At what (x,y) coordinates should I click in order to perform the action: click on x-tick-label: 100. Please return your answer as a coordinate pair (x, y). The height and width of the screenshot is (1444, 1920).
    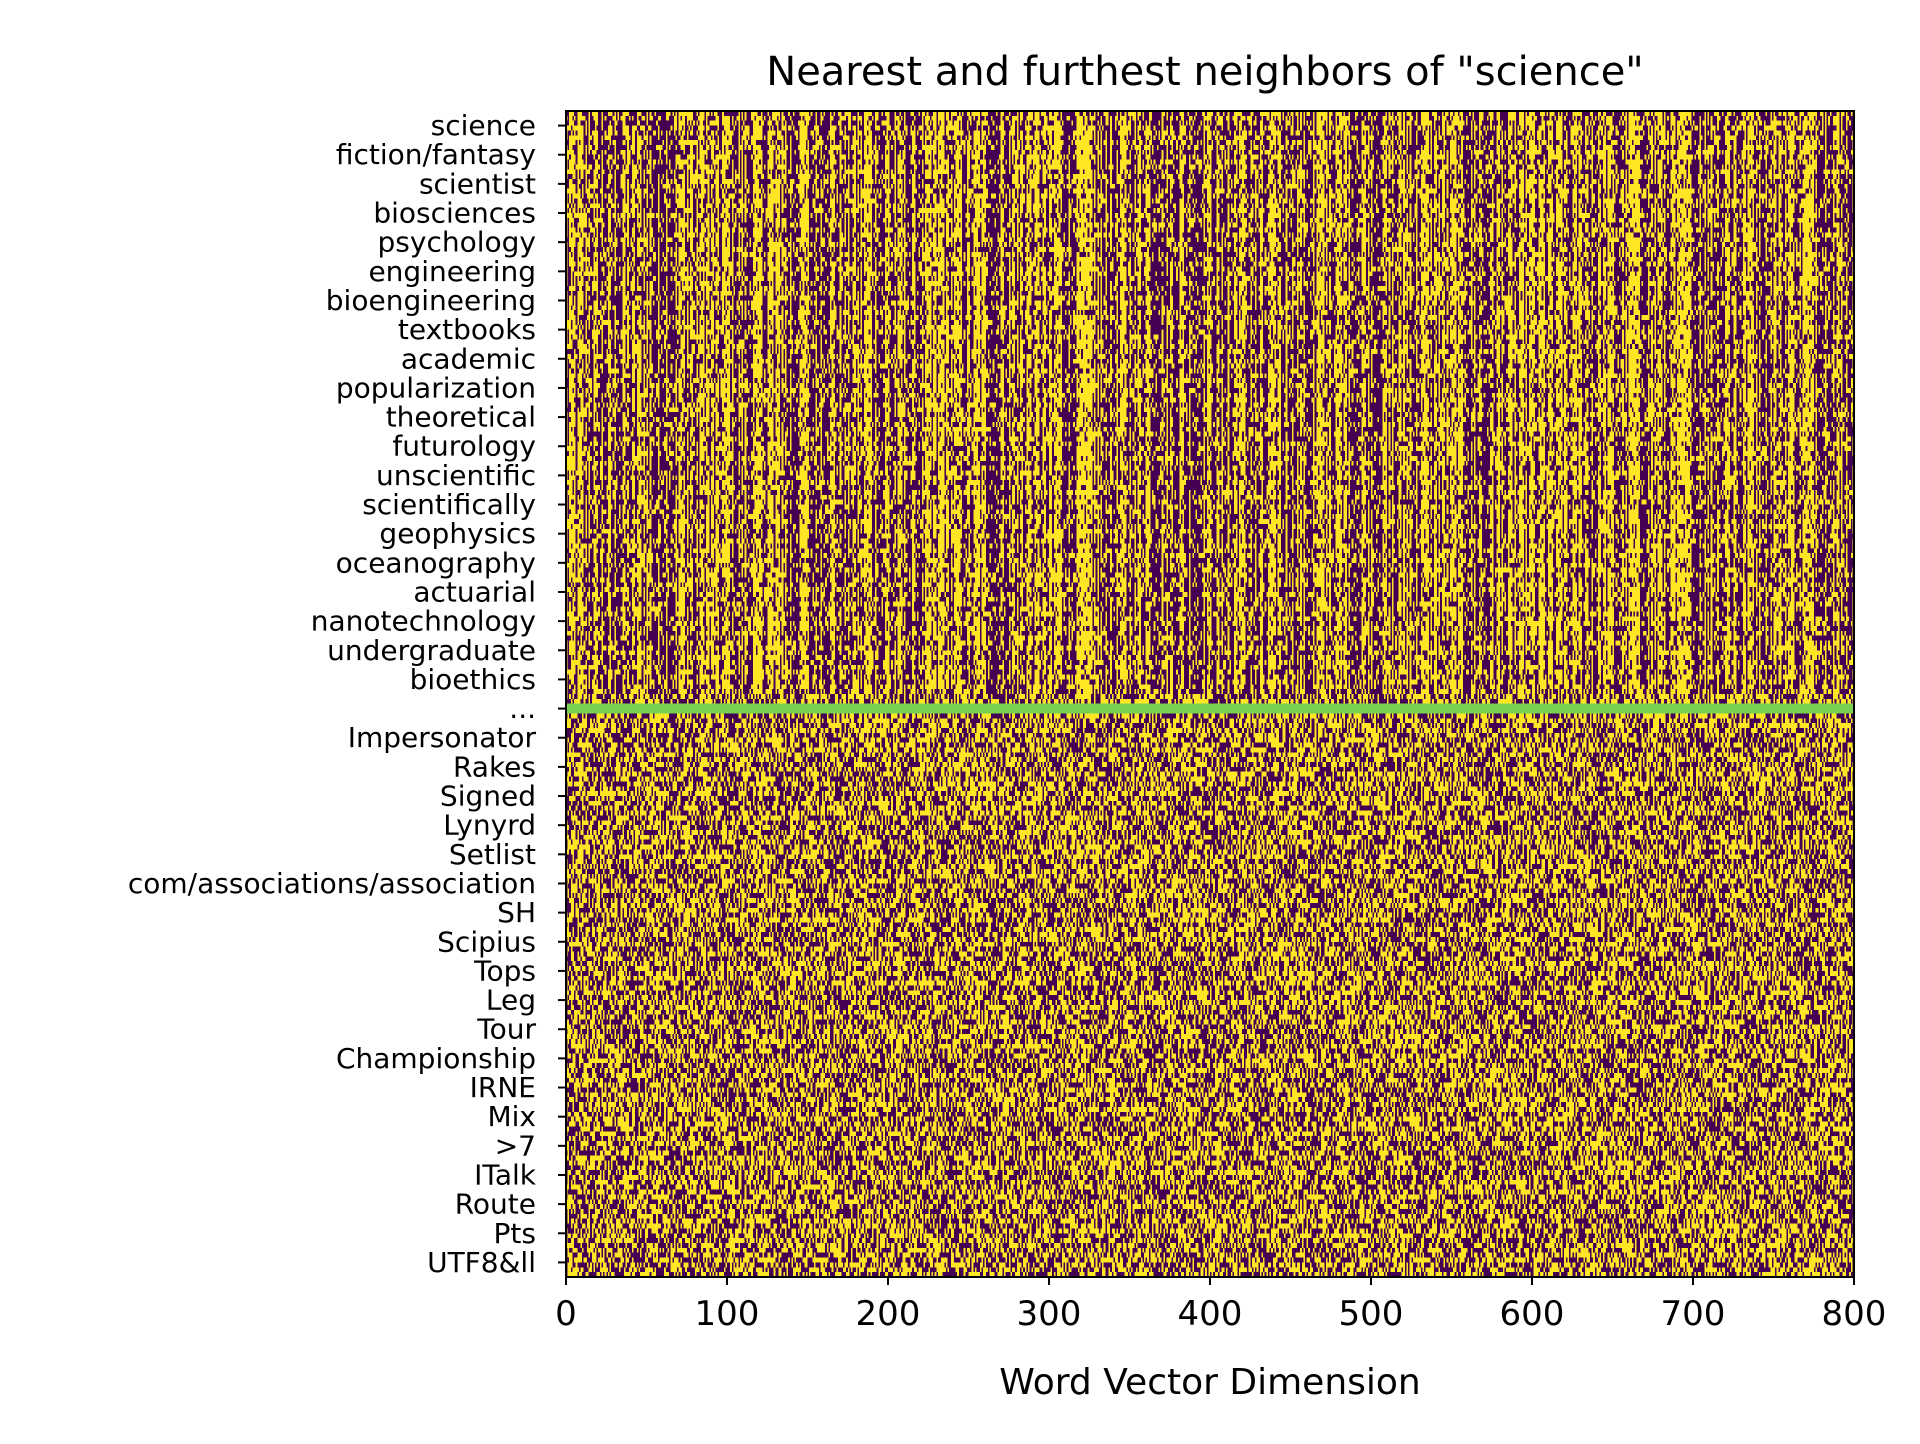
    Looking at the image, I should click on (727, 1314).